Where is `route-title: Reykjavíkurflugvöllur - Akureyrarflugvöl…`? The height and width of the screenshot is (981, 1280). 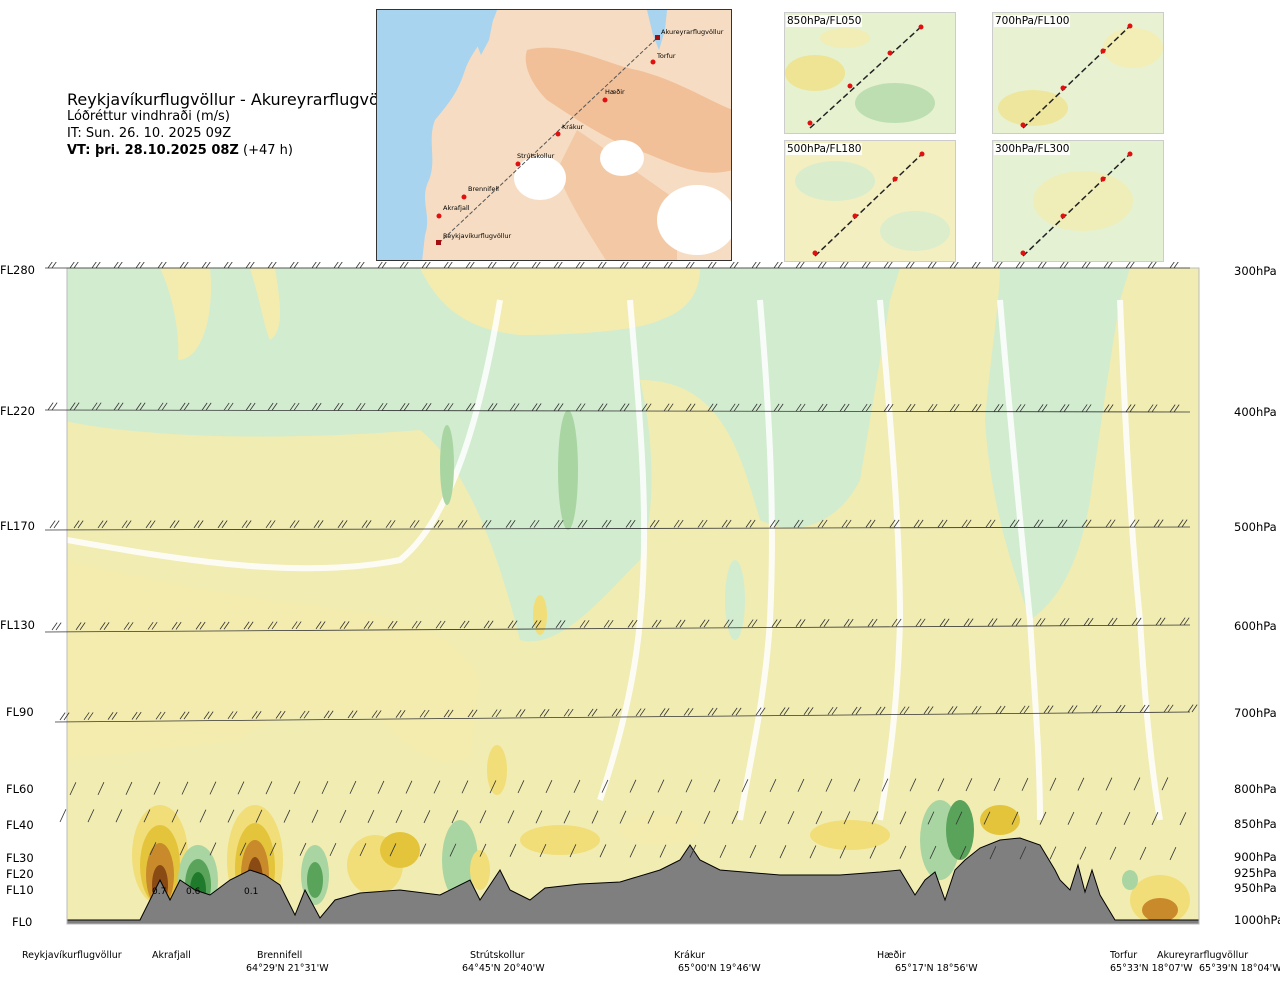
route-title: Reykjavíkurflugvöllur - Akureyrarflugvöl… is located at coordinates (236, 99).